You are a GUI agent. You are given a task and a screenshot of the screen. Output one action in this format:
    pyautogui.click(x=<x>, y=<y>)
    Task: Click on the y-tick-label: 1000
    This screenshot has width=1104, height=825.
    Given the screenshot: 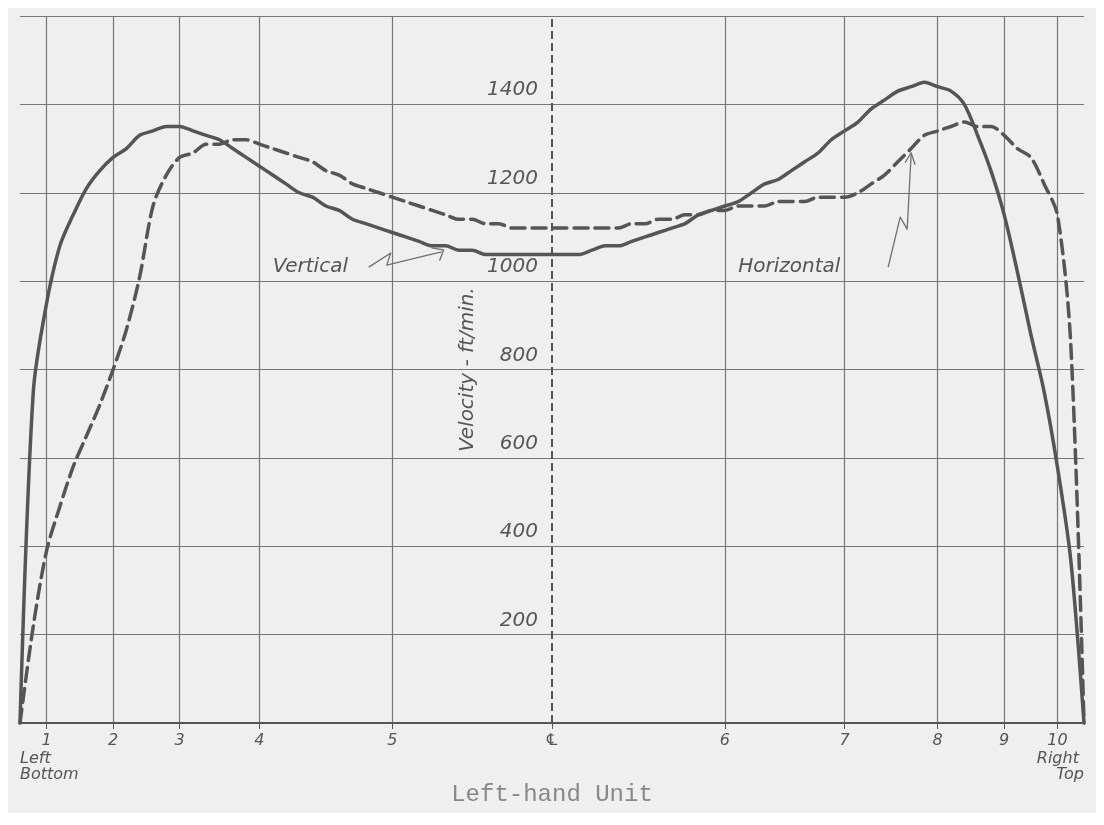 What is the action you would take?
    pyautogui.click(x=512, y=265)
    